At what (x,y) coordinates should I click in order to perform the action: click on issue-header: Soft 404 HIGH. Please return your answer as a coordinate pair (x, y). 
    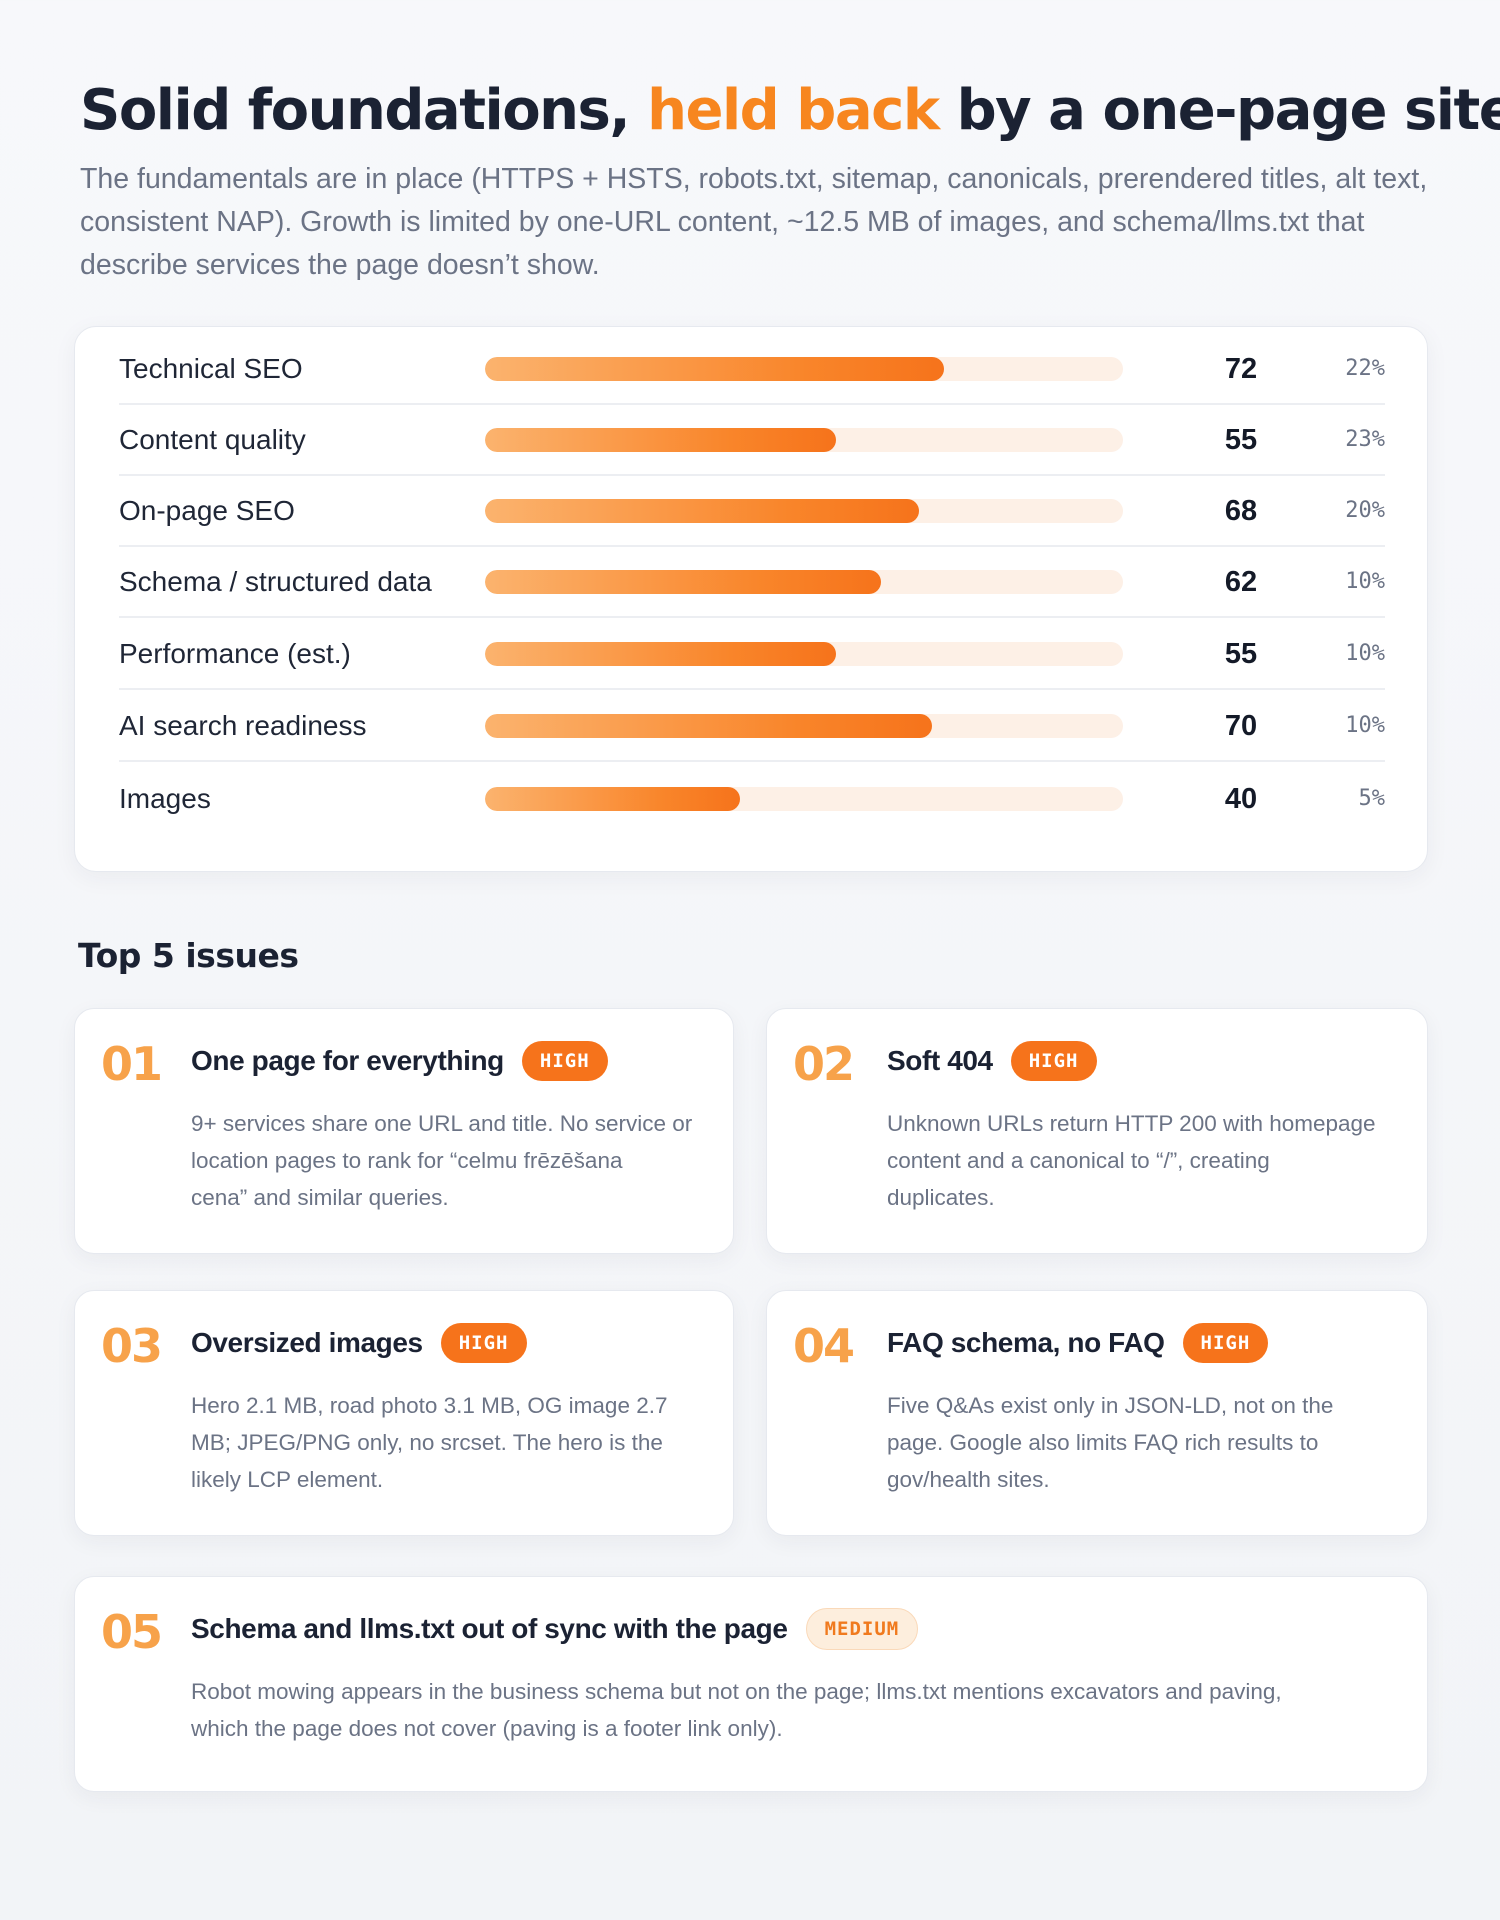
    Looking at the image, I should click on (992, 1061).